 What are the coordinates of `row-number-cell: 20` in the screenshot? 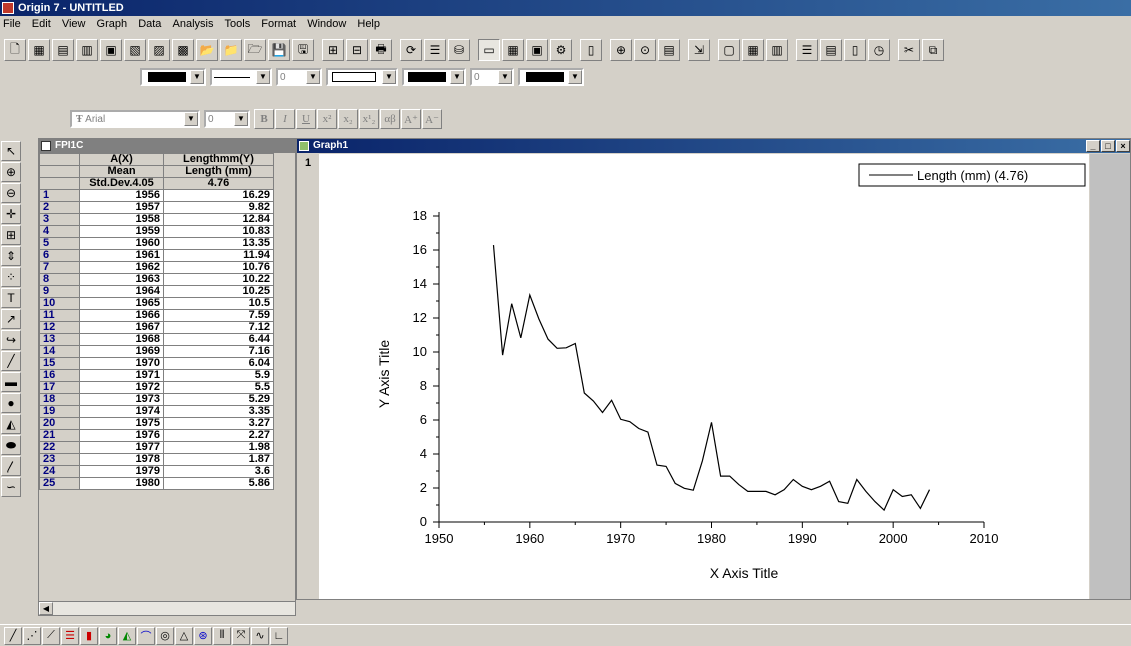 It's located at (59, 423).